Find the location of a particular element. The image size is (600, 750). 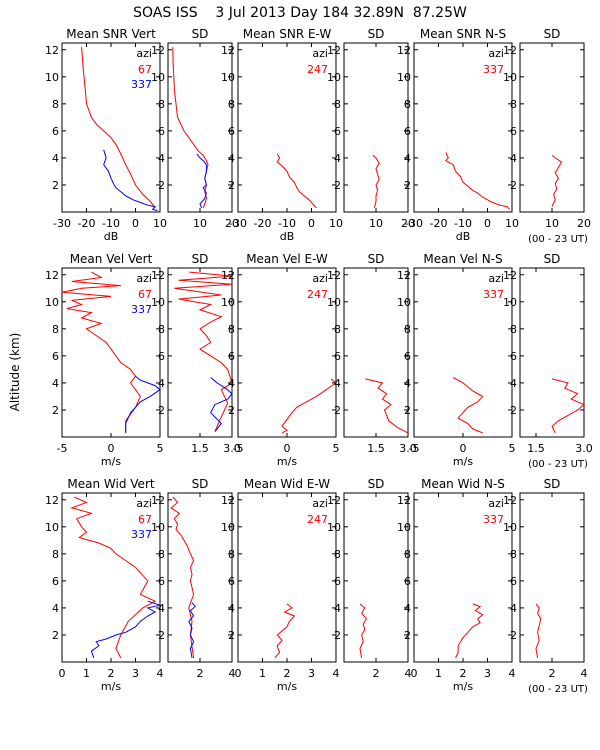

utc-note-row3: (00 - 23 UT) is located at coordinates (558, 689).